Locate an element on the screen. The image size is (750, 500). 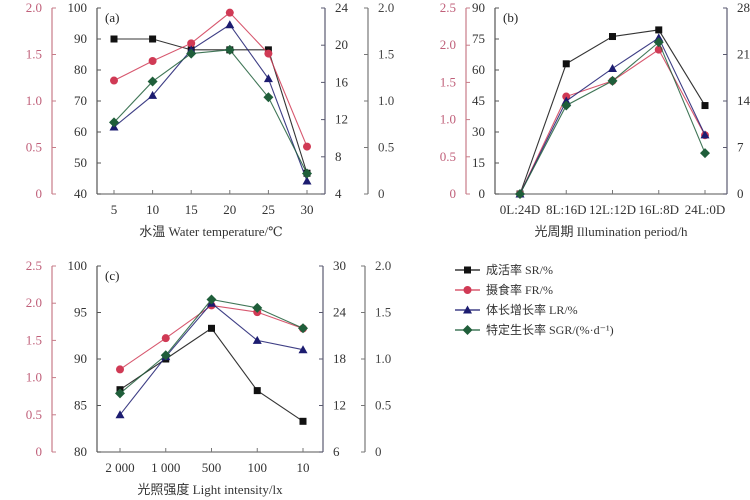
y-tick-label-sr: 95 is located at coordinates (80, 312).